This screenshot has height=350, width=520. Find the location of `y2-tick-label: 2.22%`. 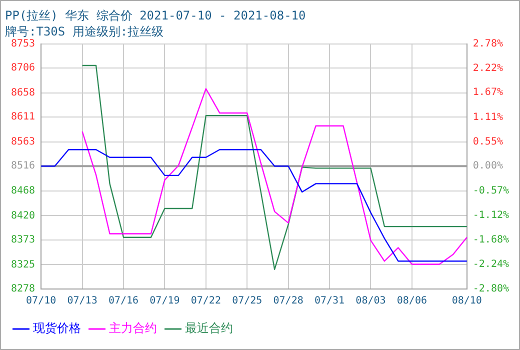

y2-tick-label: 2.22% is located at coordinates (487, 68).